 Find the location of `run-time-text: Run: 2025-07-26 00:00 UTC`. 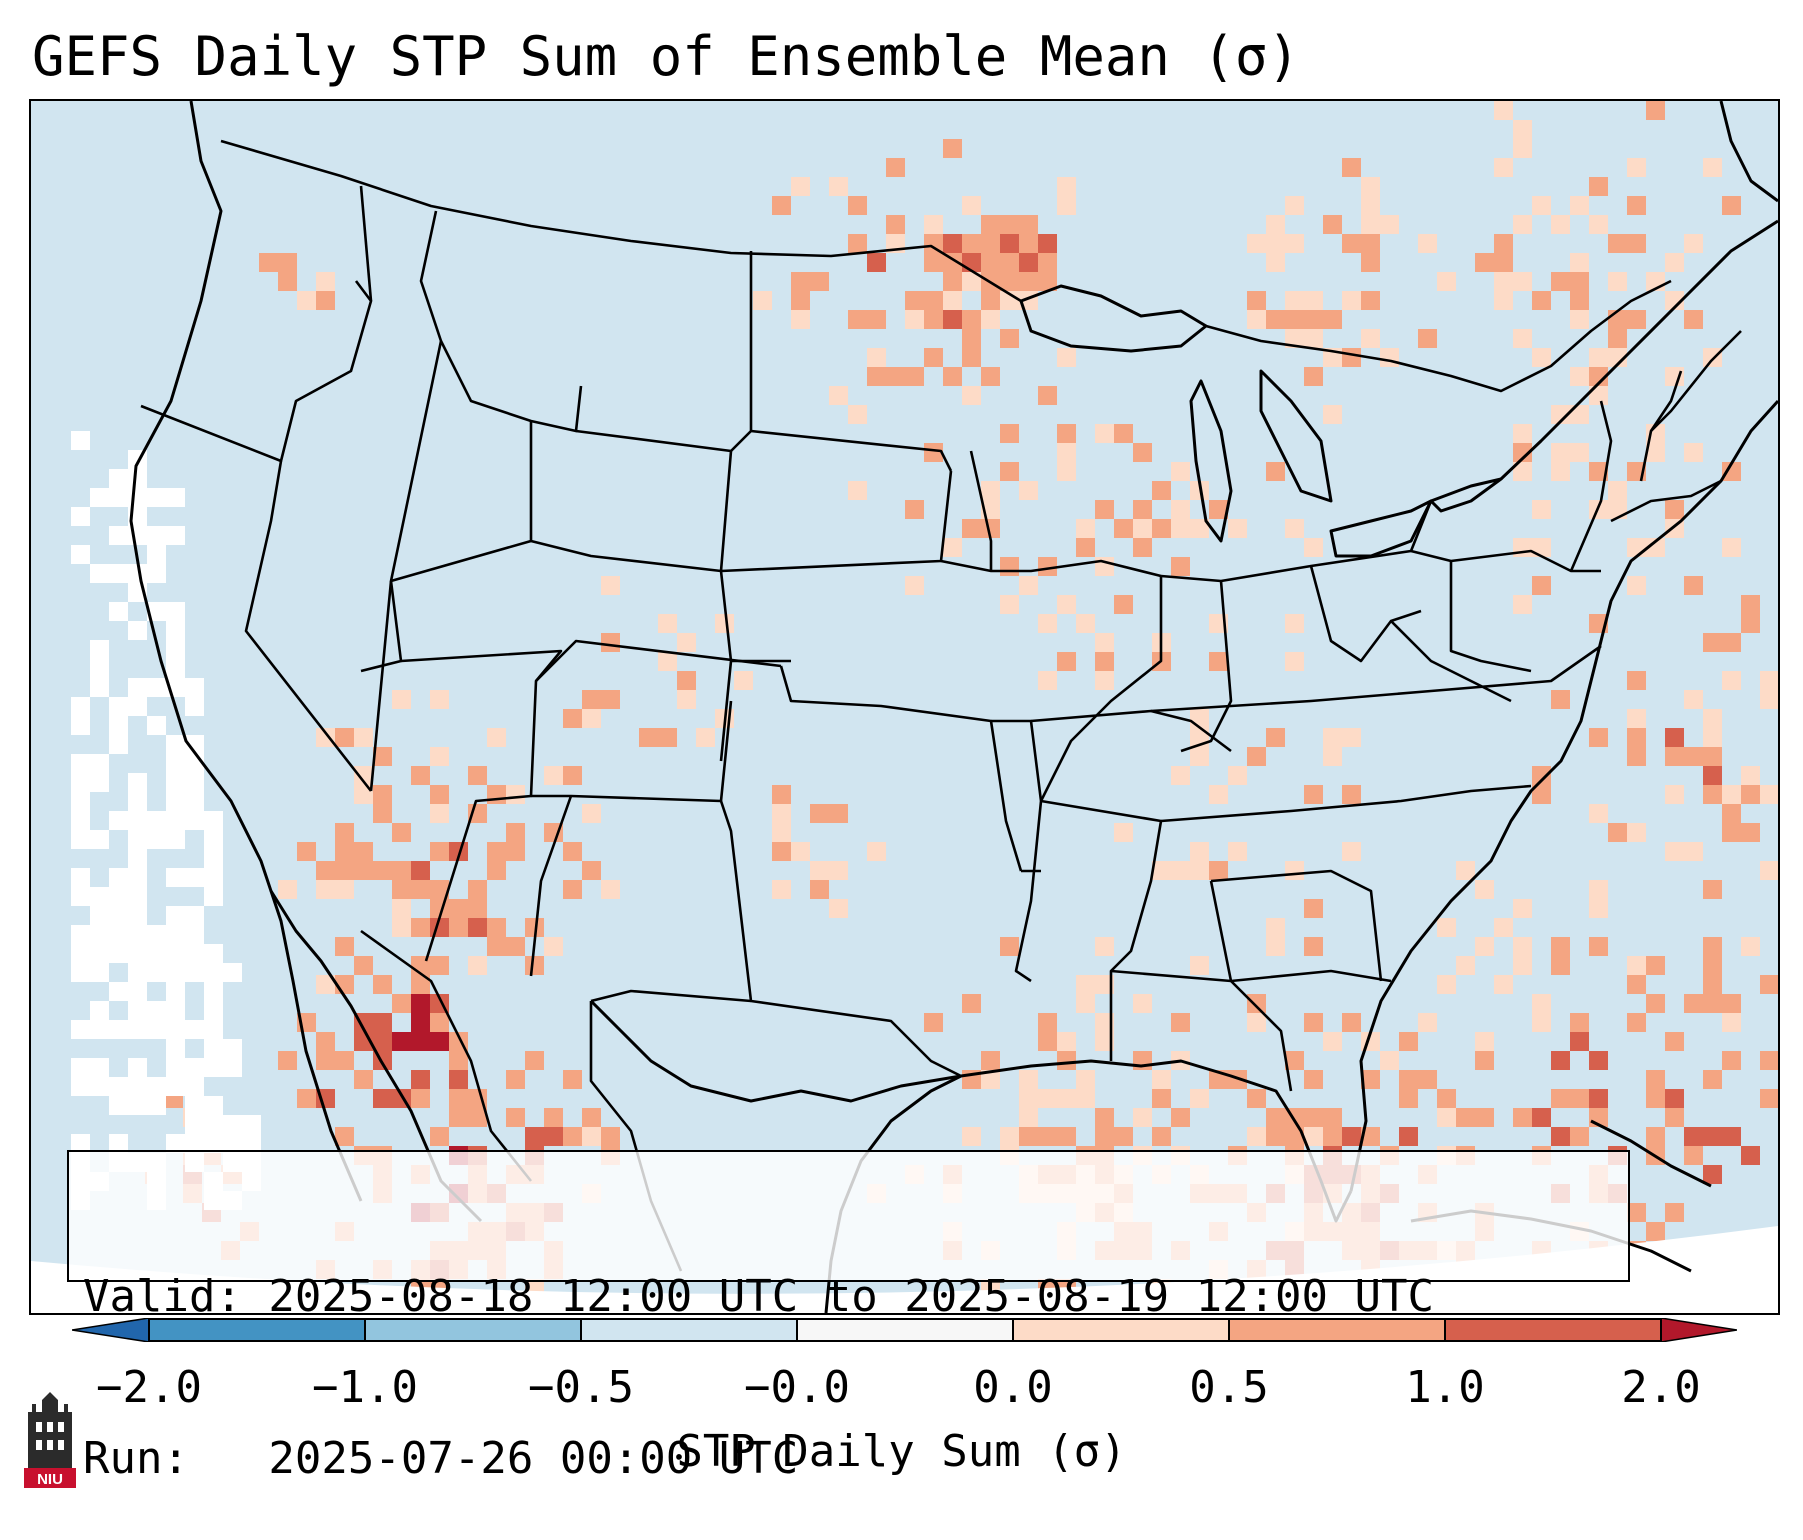

run-time-text: Run: 2025-07-26 00:00 UTC is located at coordinates (441, 1458).